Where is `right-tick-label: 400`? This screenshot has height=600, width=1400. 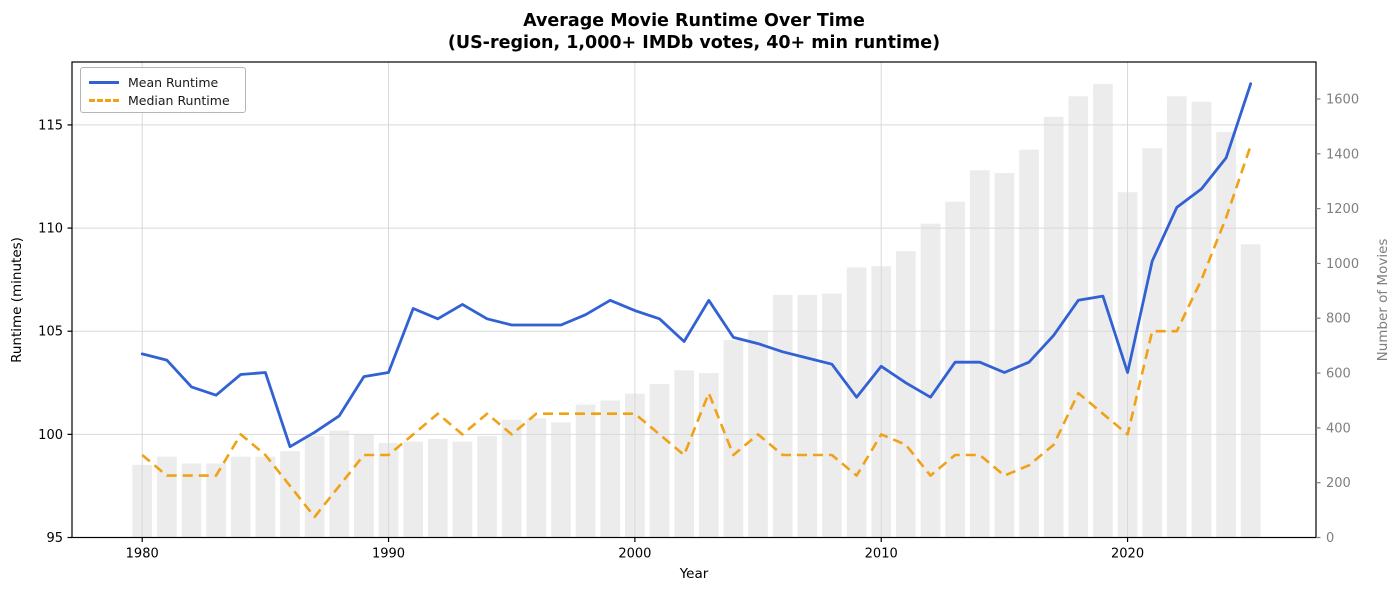 right-tick-label: 400 is located at coordinates (1338, 428).